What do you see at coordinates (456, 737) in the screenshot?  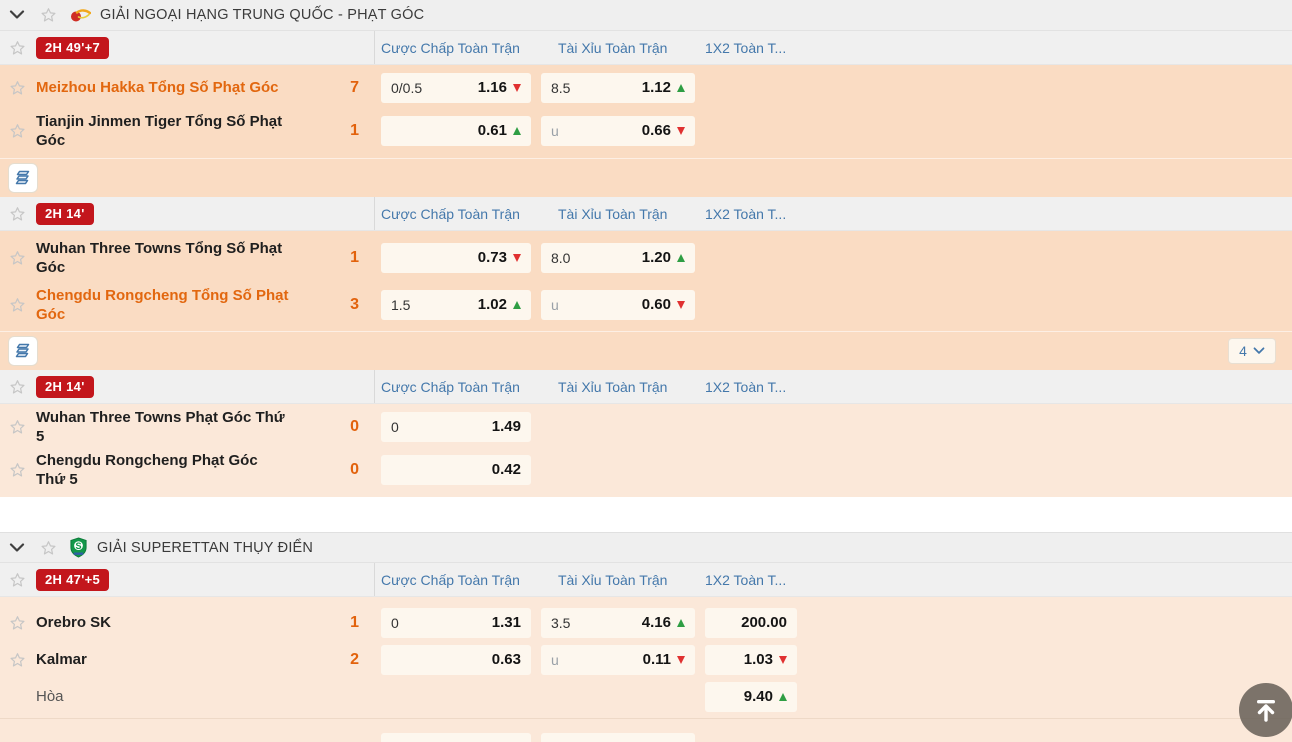 I see `odds-cell-handicap: 0.14` at bounding box center [456, 737].